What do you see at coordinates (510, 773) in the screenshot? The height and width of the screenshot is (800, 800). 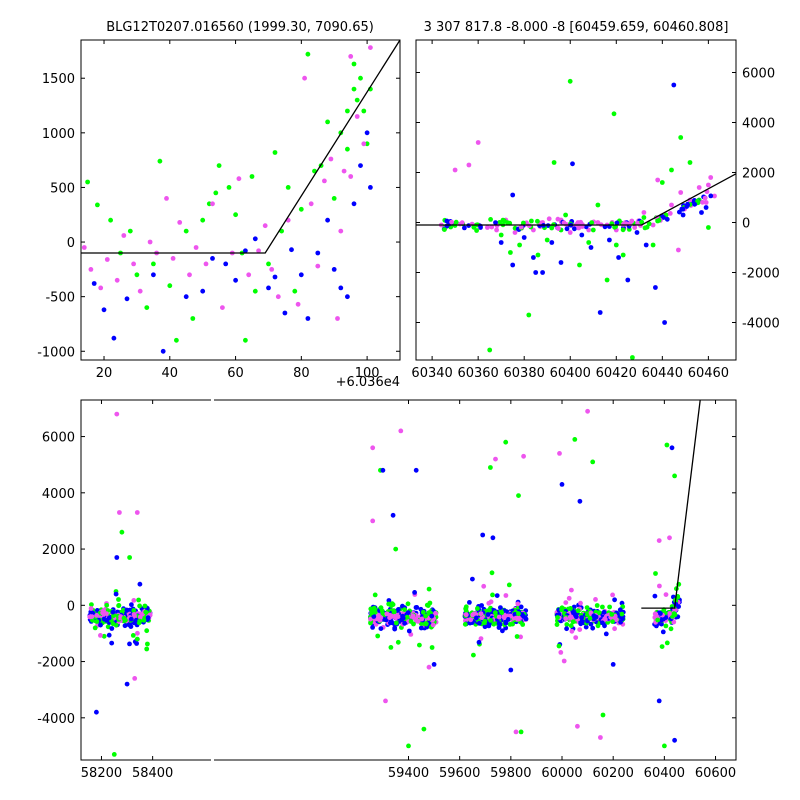 I see `x-tick-label: 59800` at bounding box center [510, 773].